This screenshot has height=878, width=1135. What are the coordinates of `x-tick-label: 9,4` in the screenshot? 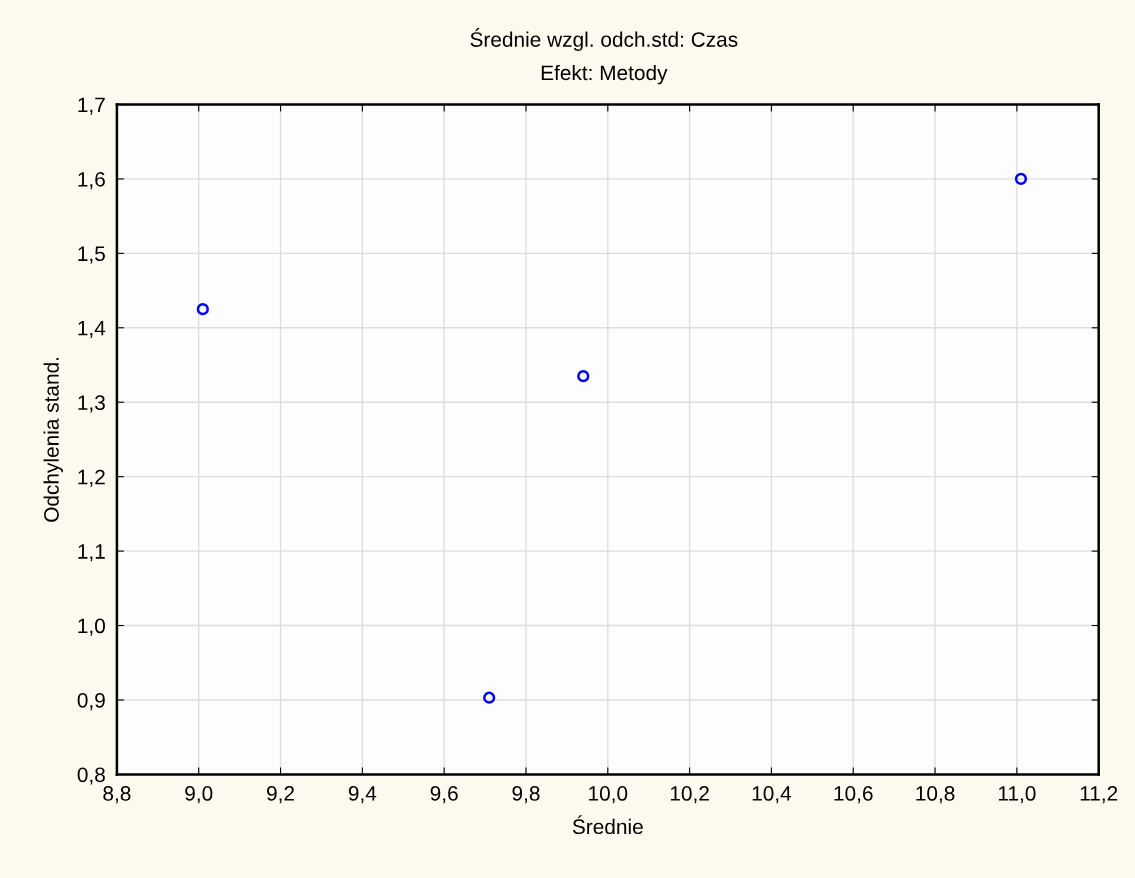 It's located at (362, 795).